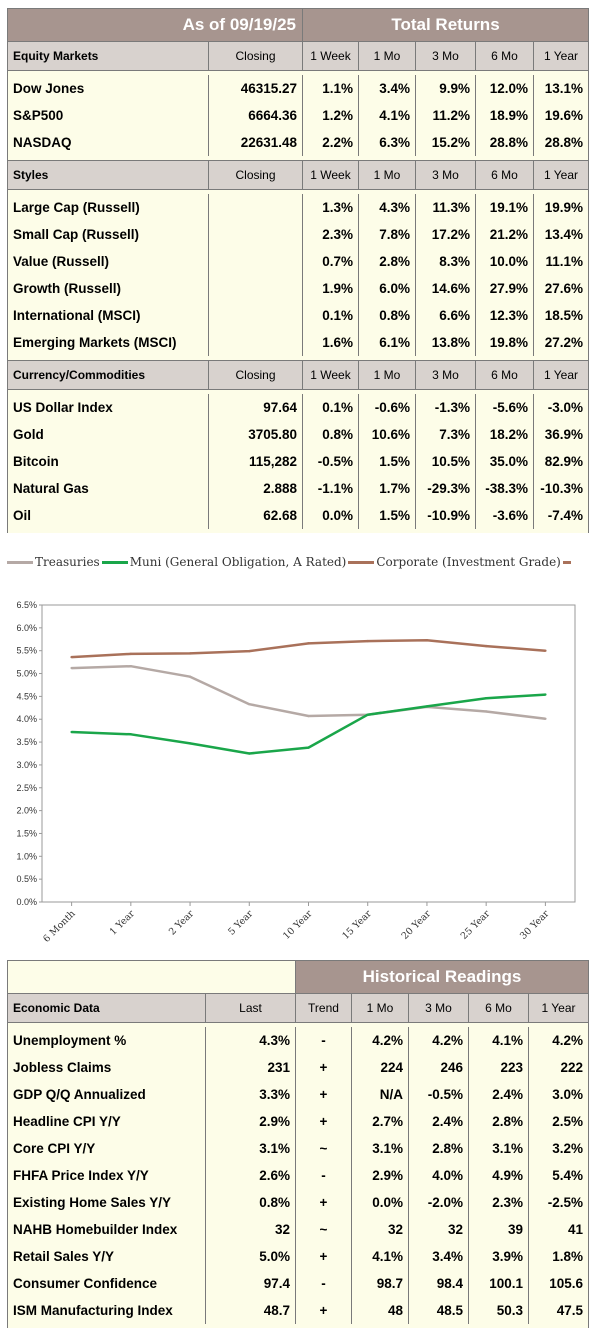  Describe the element at coordinates (504, 515) in the screenshot. I see `return-value: -3.6%` at that location.